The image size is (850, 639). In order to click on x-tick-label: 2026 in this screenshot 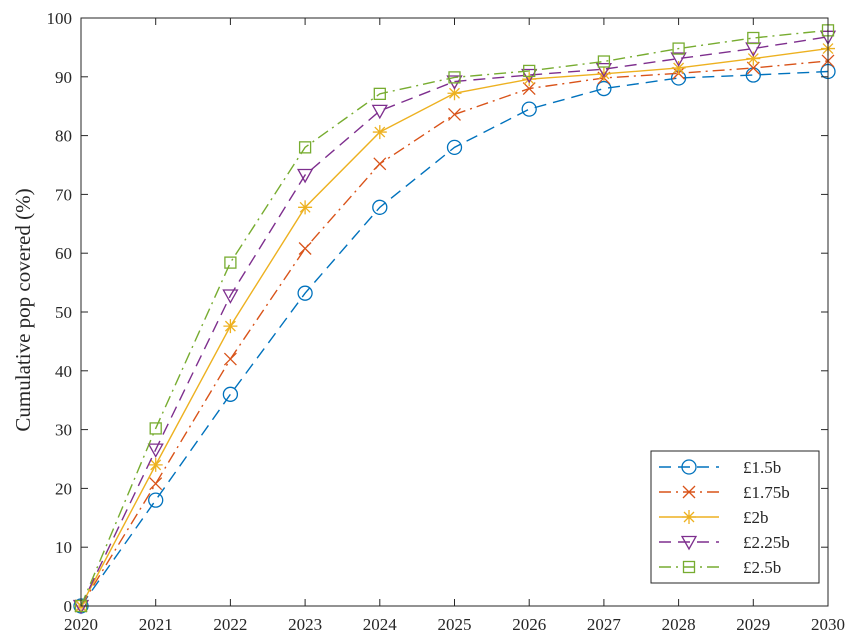, I will do `click(529, 624)`.